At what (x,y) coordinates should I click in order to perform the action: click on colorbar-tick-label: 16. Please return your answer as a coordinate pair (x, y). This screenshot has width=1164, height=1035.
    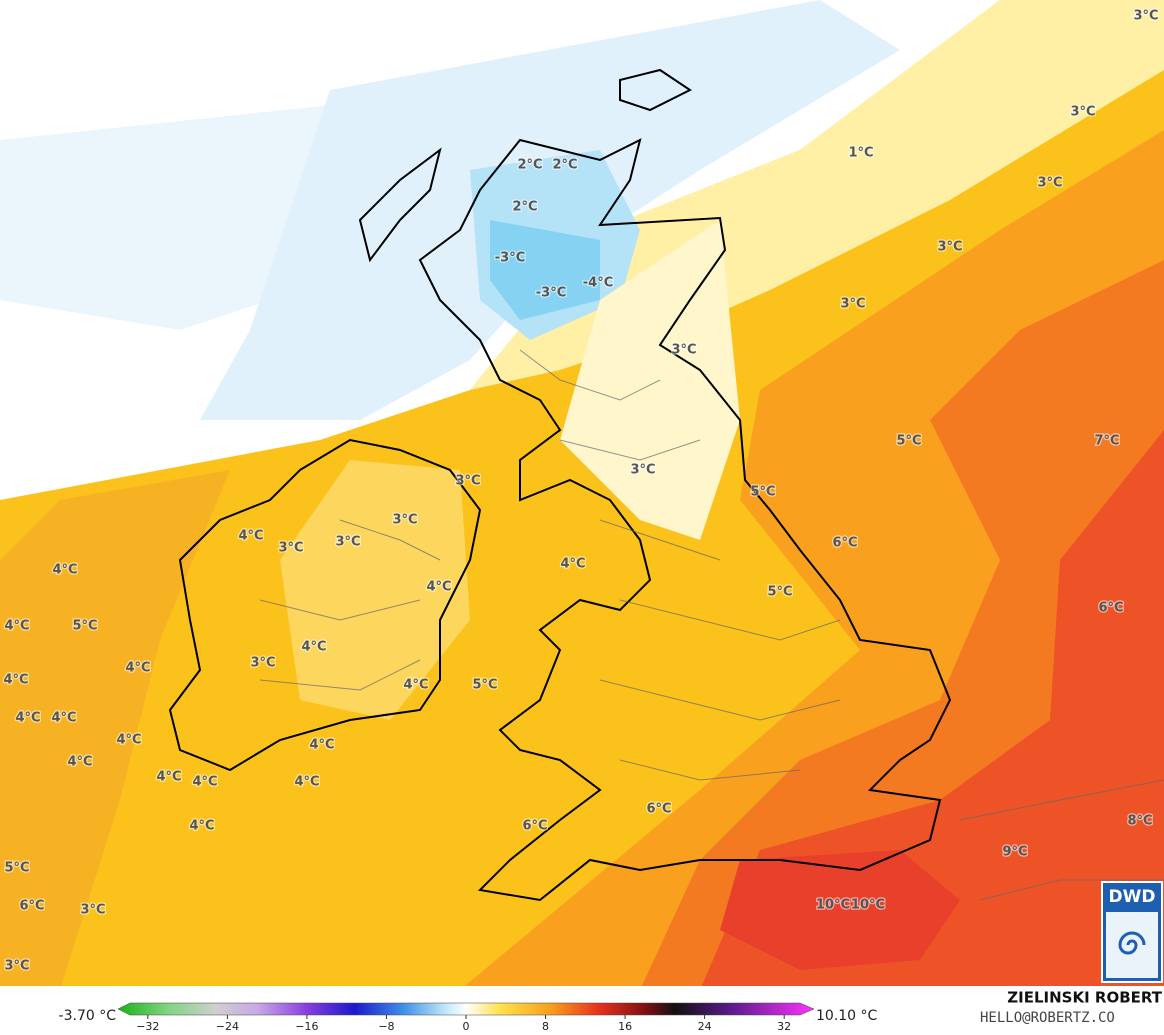
    Looking at the image, I should click on (625, 1026).